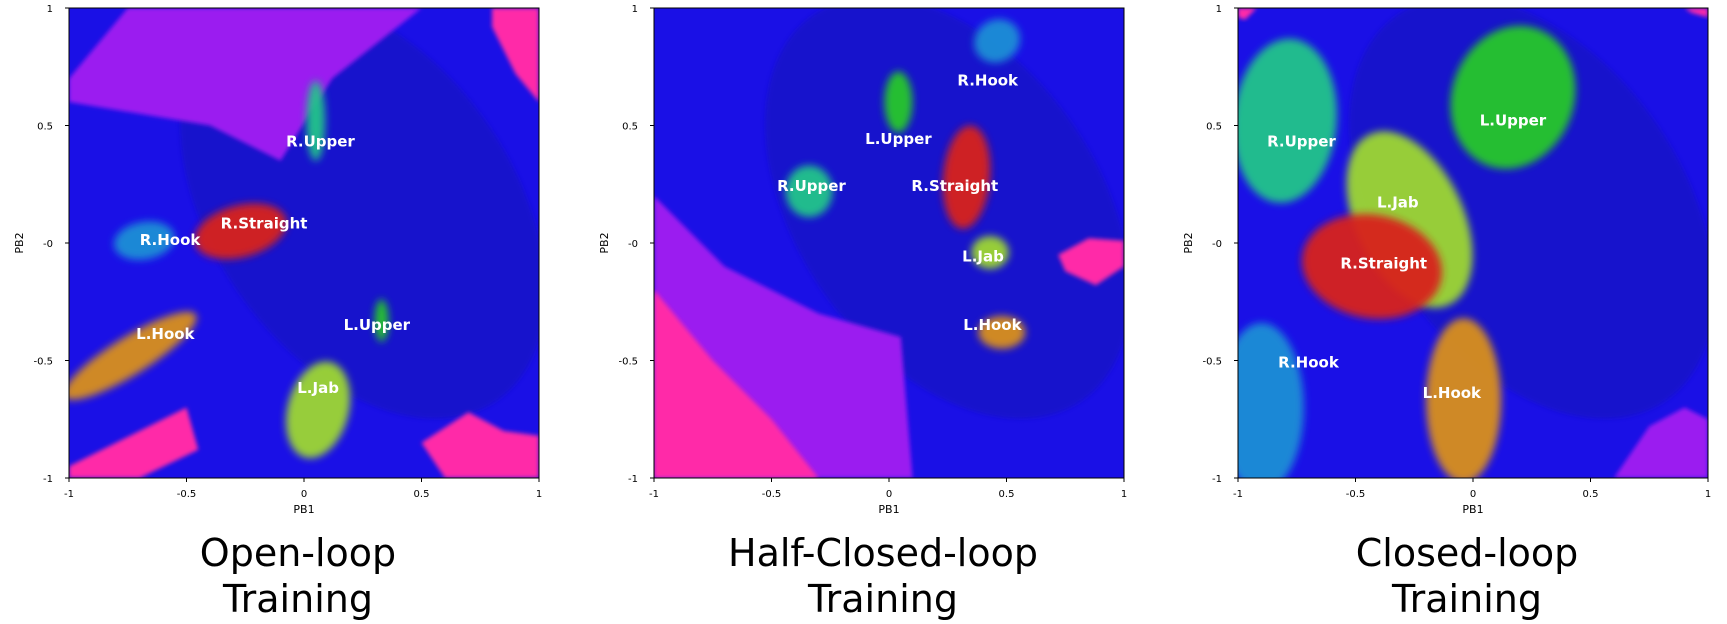 This screenshot has height=624, width=1727. Describe the element at coordinates (883, 576) in the screenshot. I see `panel-caption-half-closed-loop: Half-Closed-loop Training` at that location.